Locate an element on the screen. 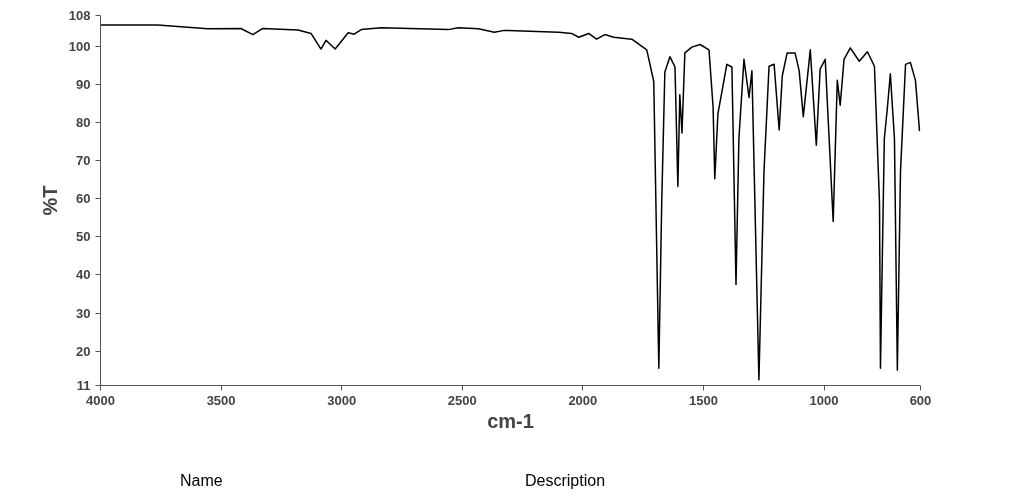  y-tick-label: 60 is located at coordinates (83, 199).